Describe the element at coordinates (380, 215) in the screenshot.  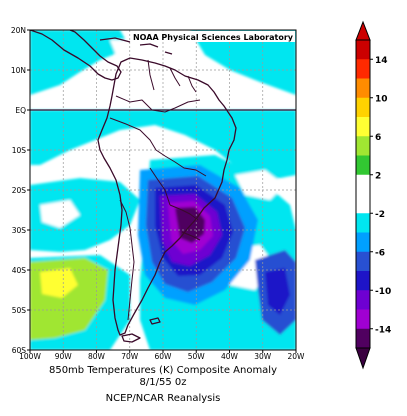
I see `colorbar-label: -2` at that location.